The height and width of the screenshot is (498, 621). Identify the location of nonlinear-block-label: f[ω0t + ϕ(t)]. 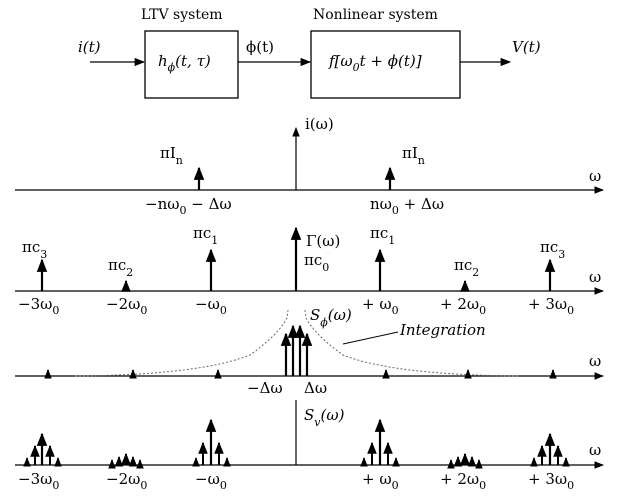
(375, 63).